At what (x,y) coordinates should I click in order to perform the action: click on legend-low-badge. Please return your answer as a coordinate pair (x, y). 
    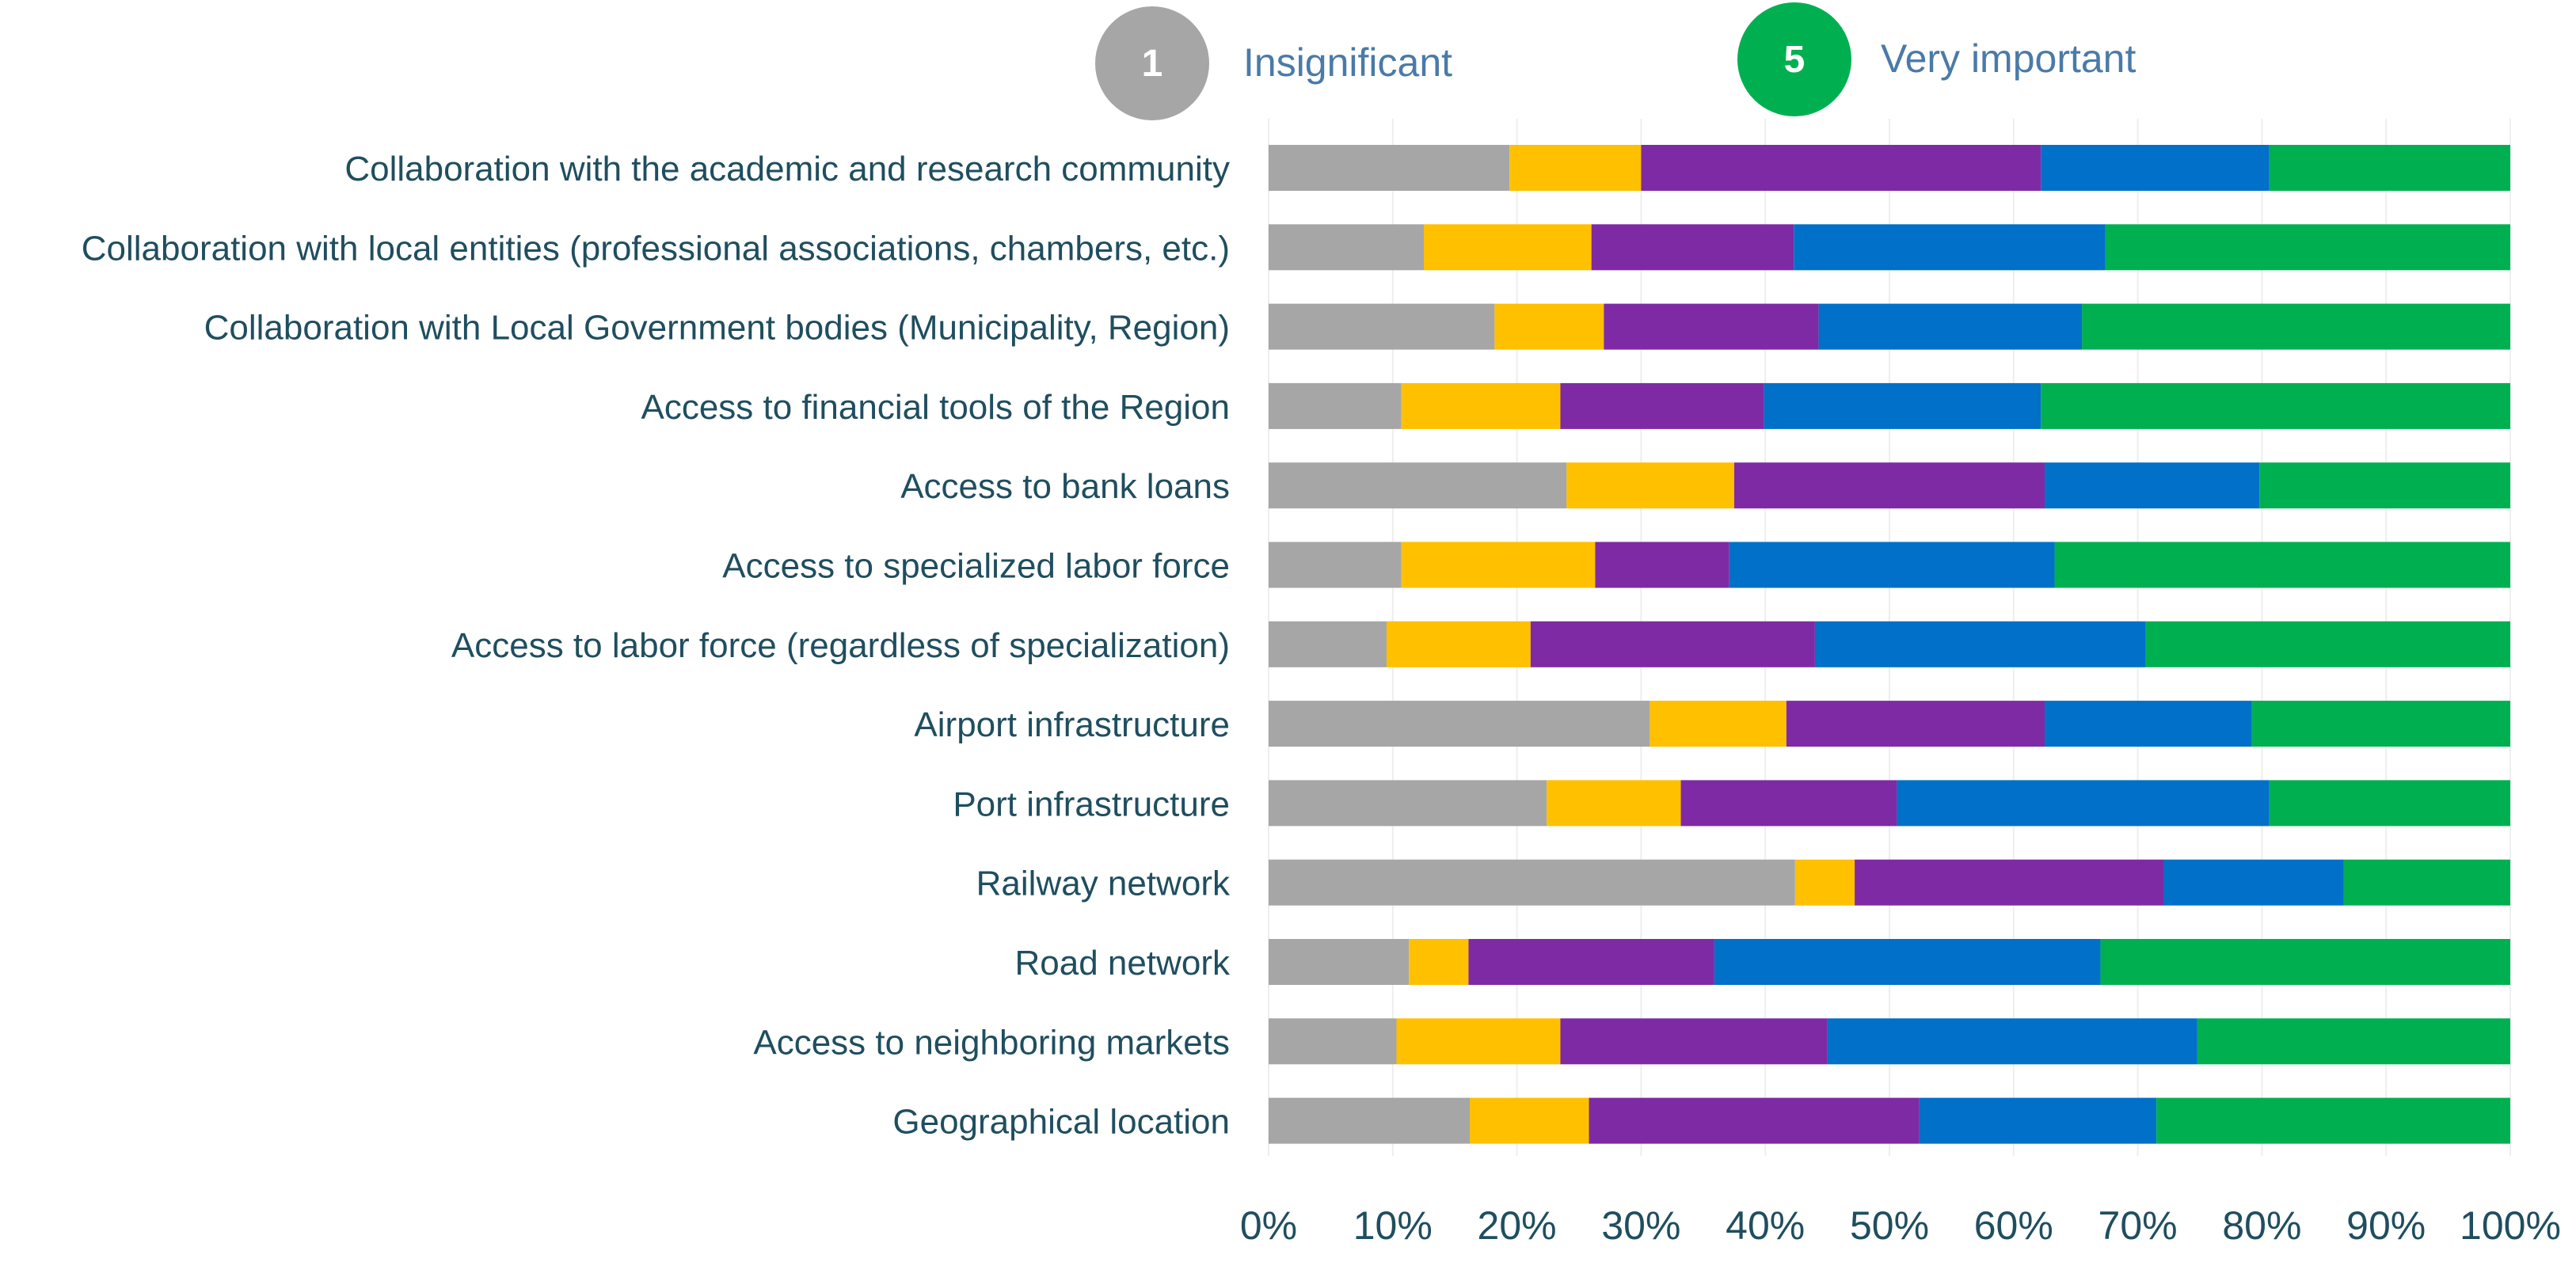
    Looking at the image, I should click on (1152, 63).